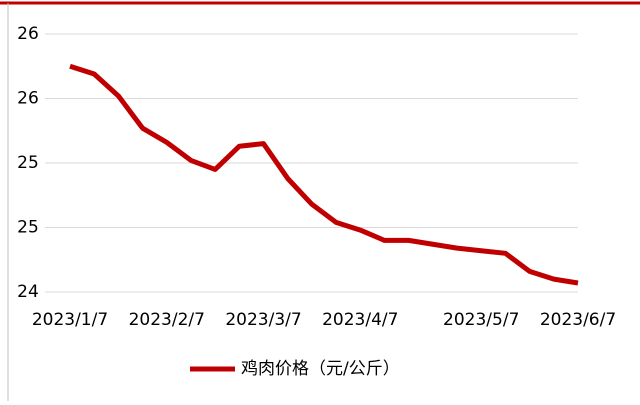 This screenshot has height=405, width=640. I want to click on x-tick-label: 2023/6/7, so click(578, 320).